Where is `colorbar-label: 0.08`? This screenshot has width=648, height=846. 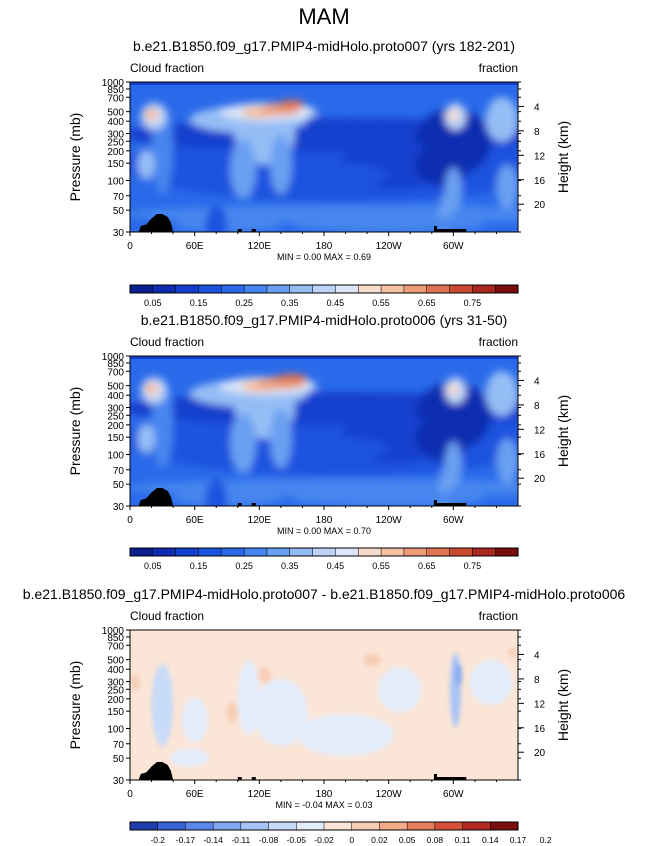
colorbar-label: 0.08 is located at coordinates (435, 840).